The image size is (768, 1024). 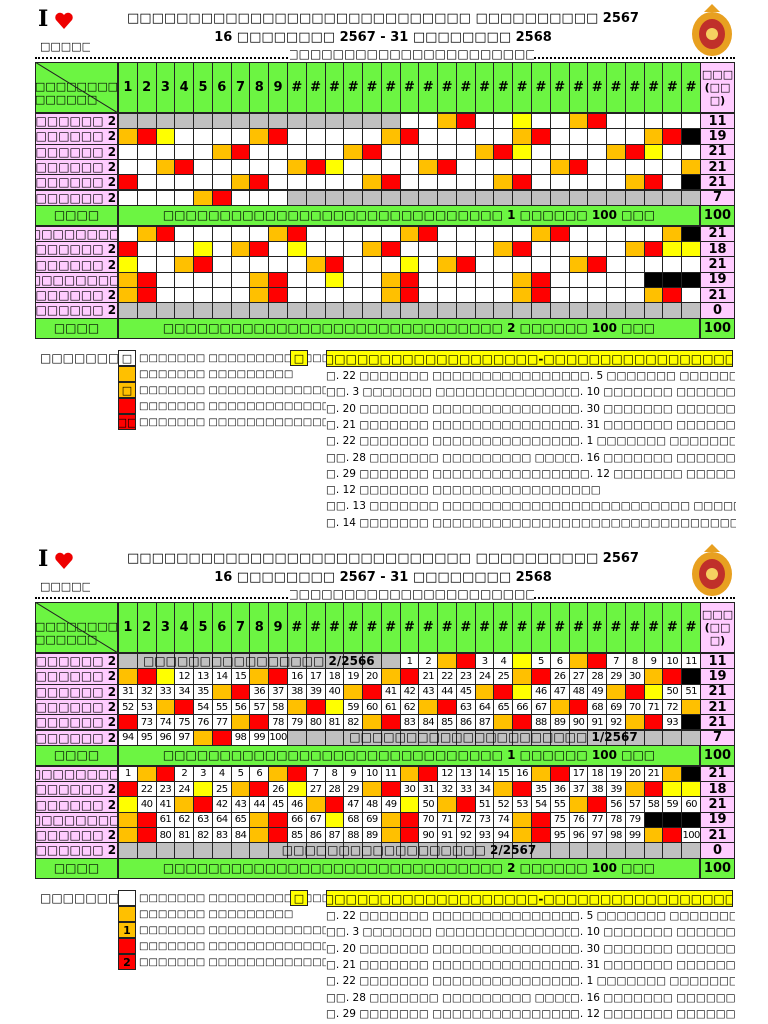 I want to click on day-cell: 11, so click(x=691, y=661).